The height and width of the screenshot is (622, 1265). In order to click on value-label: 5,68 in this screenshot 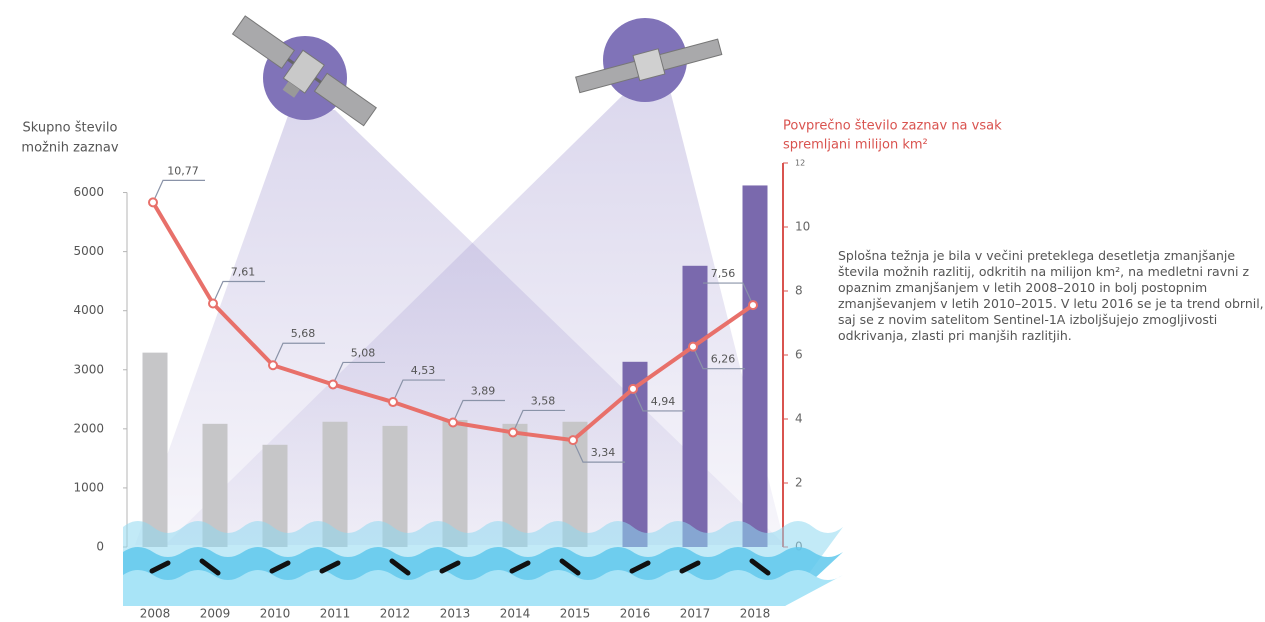, I will do `click(303, 333)`.